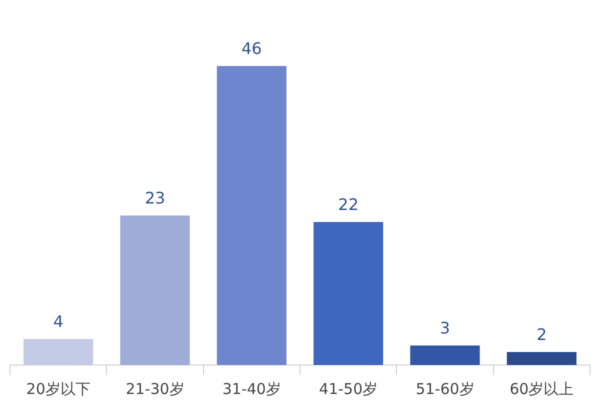 The image size is (600, 415). What do you see at coordinates (445, 328) in the screenshot?
I see `data-label: 3` at bounding box center [445, 328].